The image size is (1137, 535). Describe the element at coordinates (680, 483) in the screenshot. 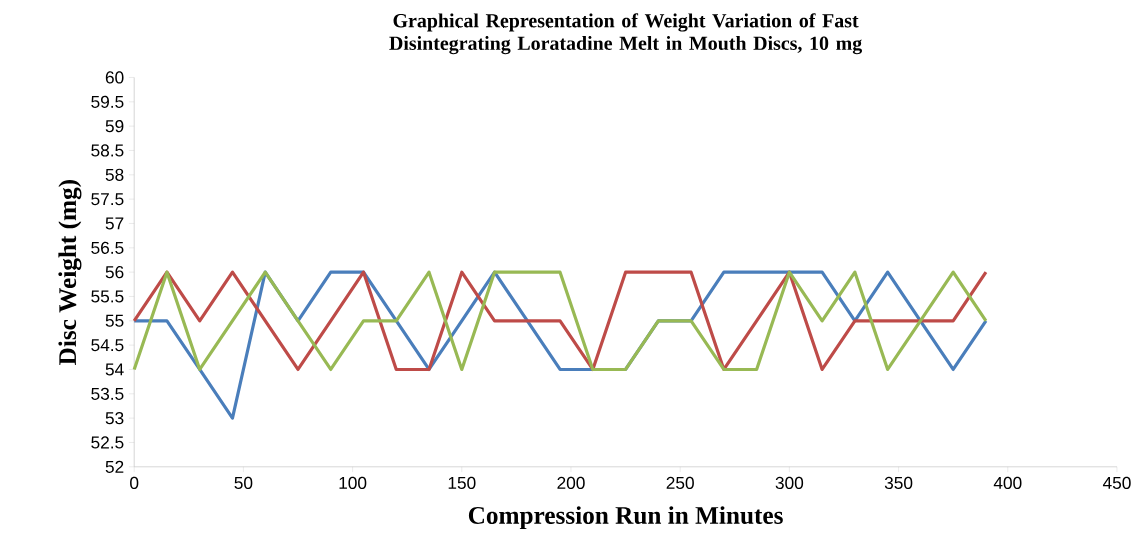

I see `x-tick-label: 250` at that location.